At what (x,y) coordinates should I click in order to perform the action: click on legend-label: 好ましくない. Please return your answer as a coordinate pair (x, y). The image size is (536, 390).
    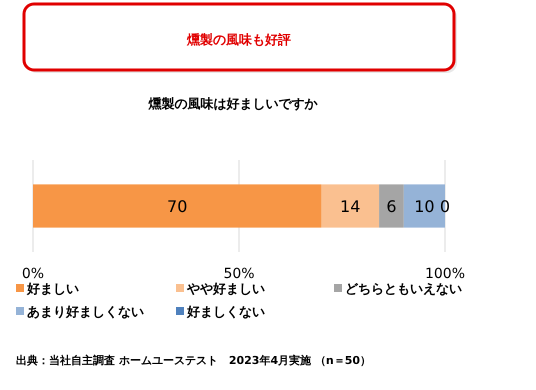
    Looking at the image, I should click on (225, 312).